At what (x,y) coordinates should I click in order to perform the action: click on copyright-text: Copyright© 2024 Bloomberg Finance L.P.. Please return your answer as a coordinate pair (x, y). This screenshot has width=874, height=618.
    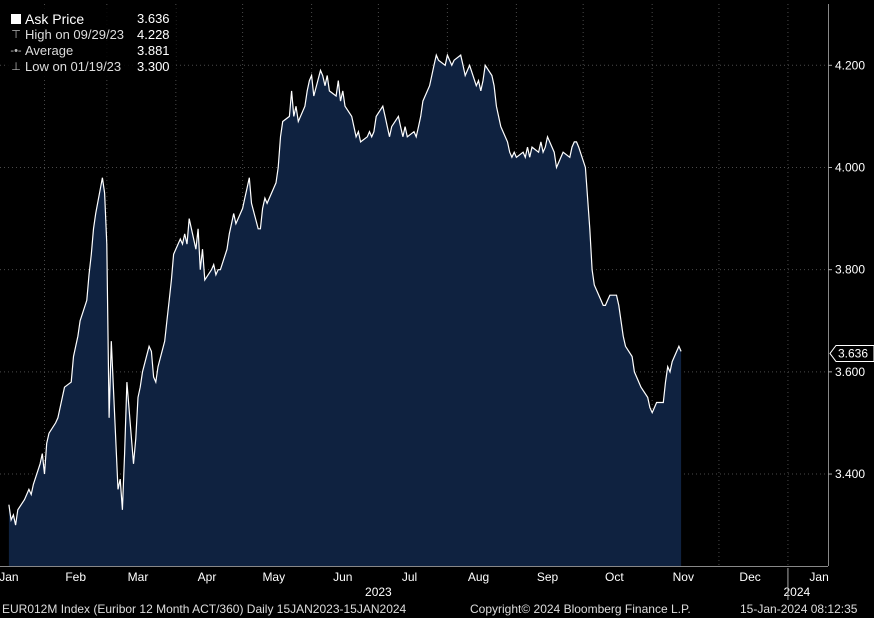
    Looking at the image, I should click on (580, 609).